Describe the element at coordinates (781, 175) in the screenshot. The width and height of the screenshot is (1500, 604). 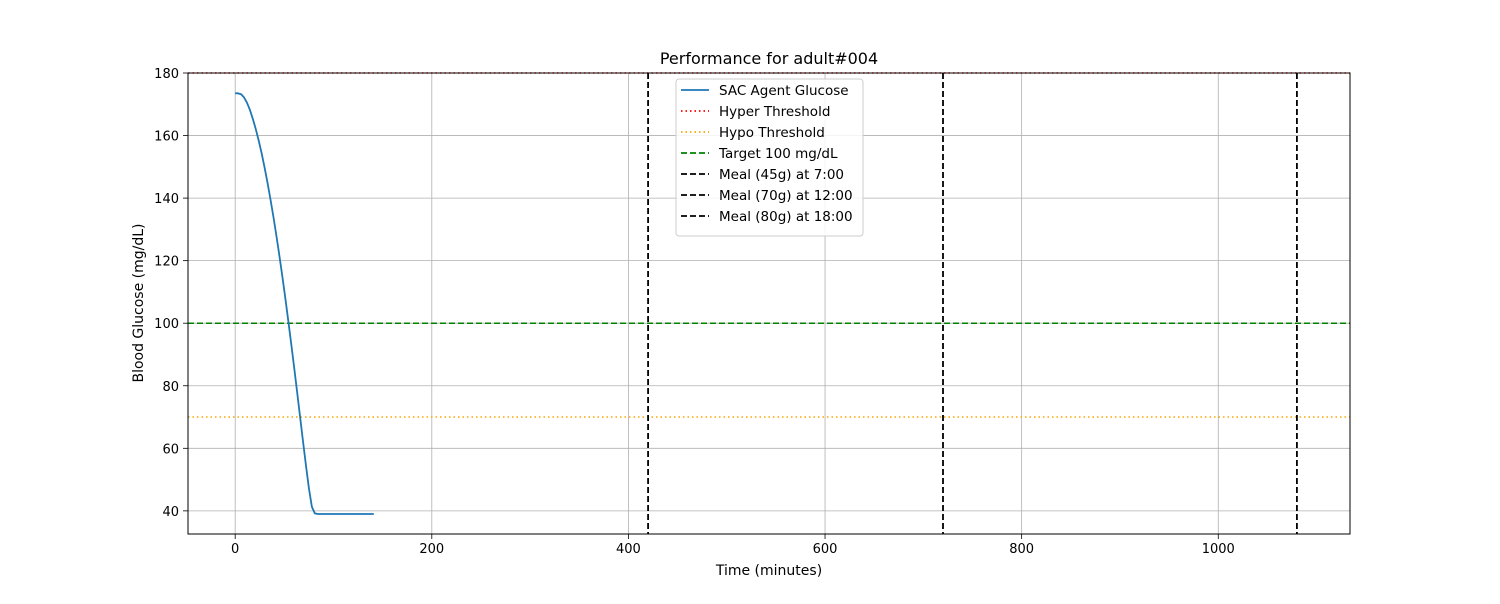
I see `legend-label: Meal (45g) at 7:00` at that location.